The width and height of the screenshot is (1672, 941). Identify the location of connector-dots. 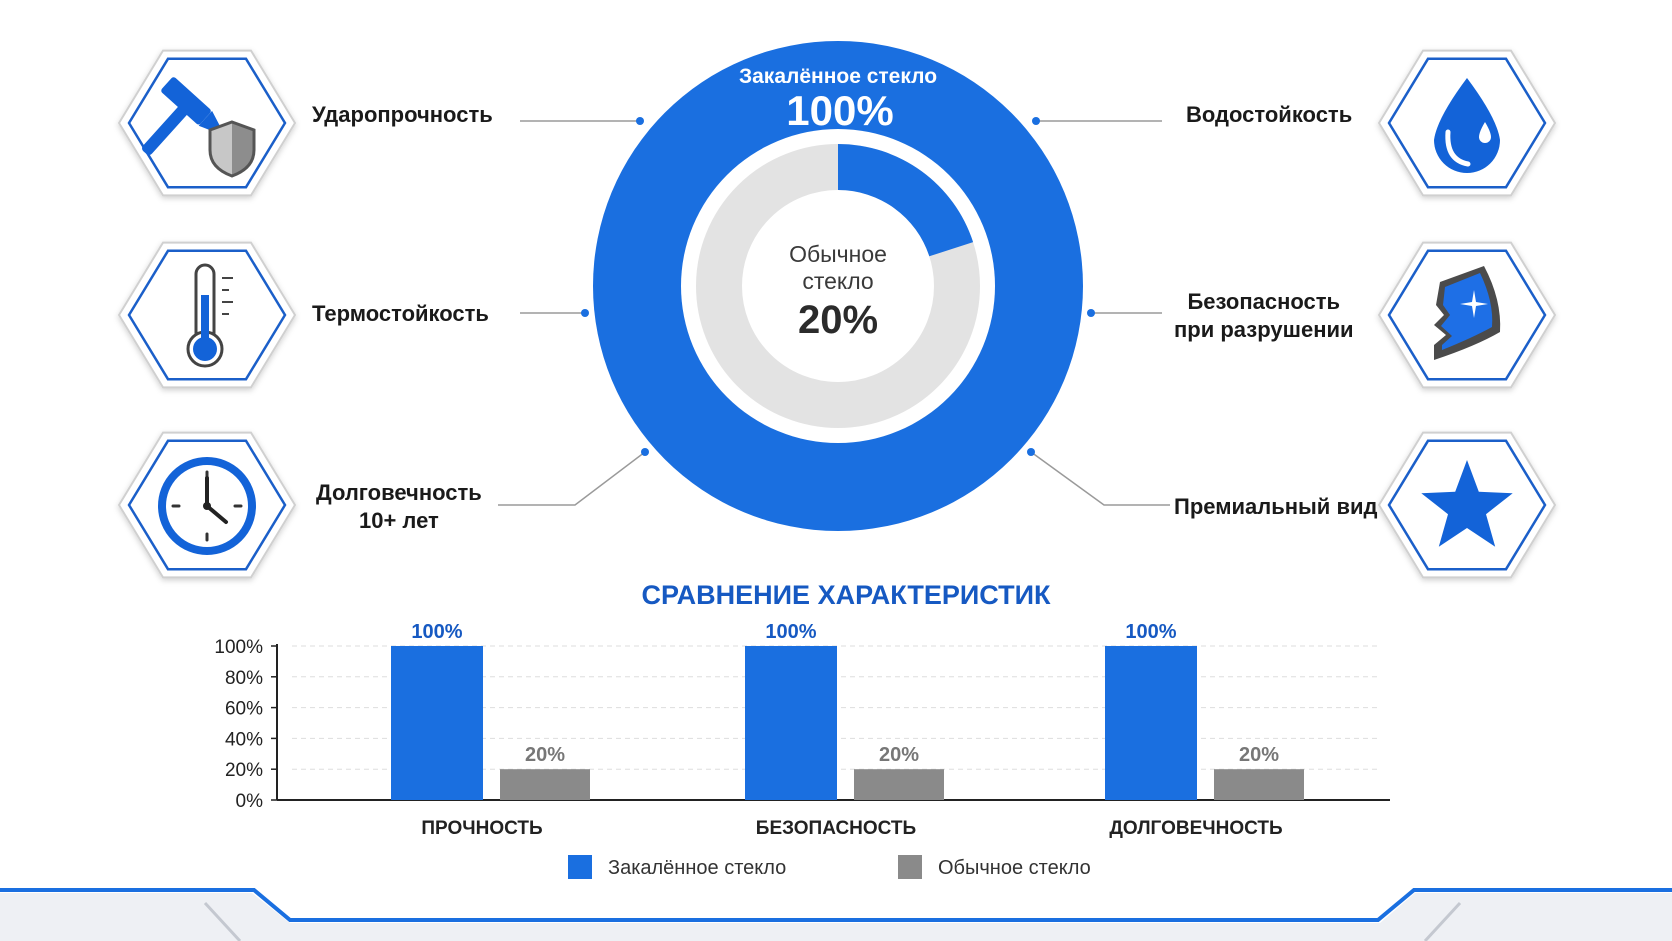
(838, 286).